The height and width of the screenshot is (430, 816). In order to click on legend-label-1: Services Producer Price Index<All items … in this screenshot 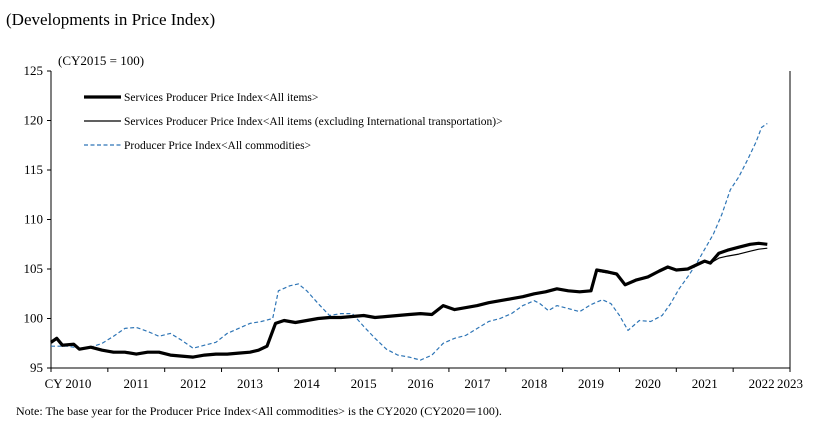, I will do `click(313, 122)`.